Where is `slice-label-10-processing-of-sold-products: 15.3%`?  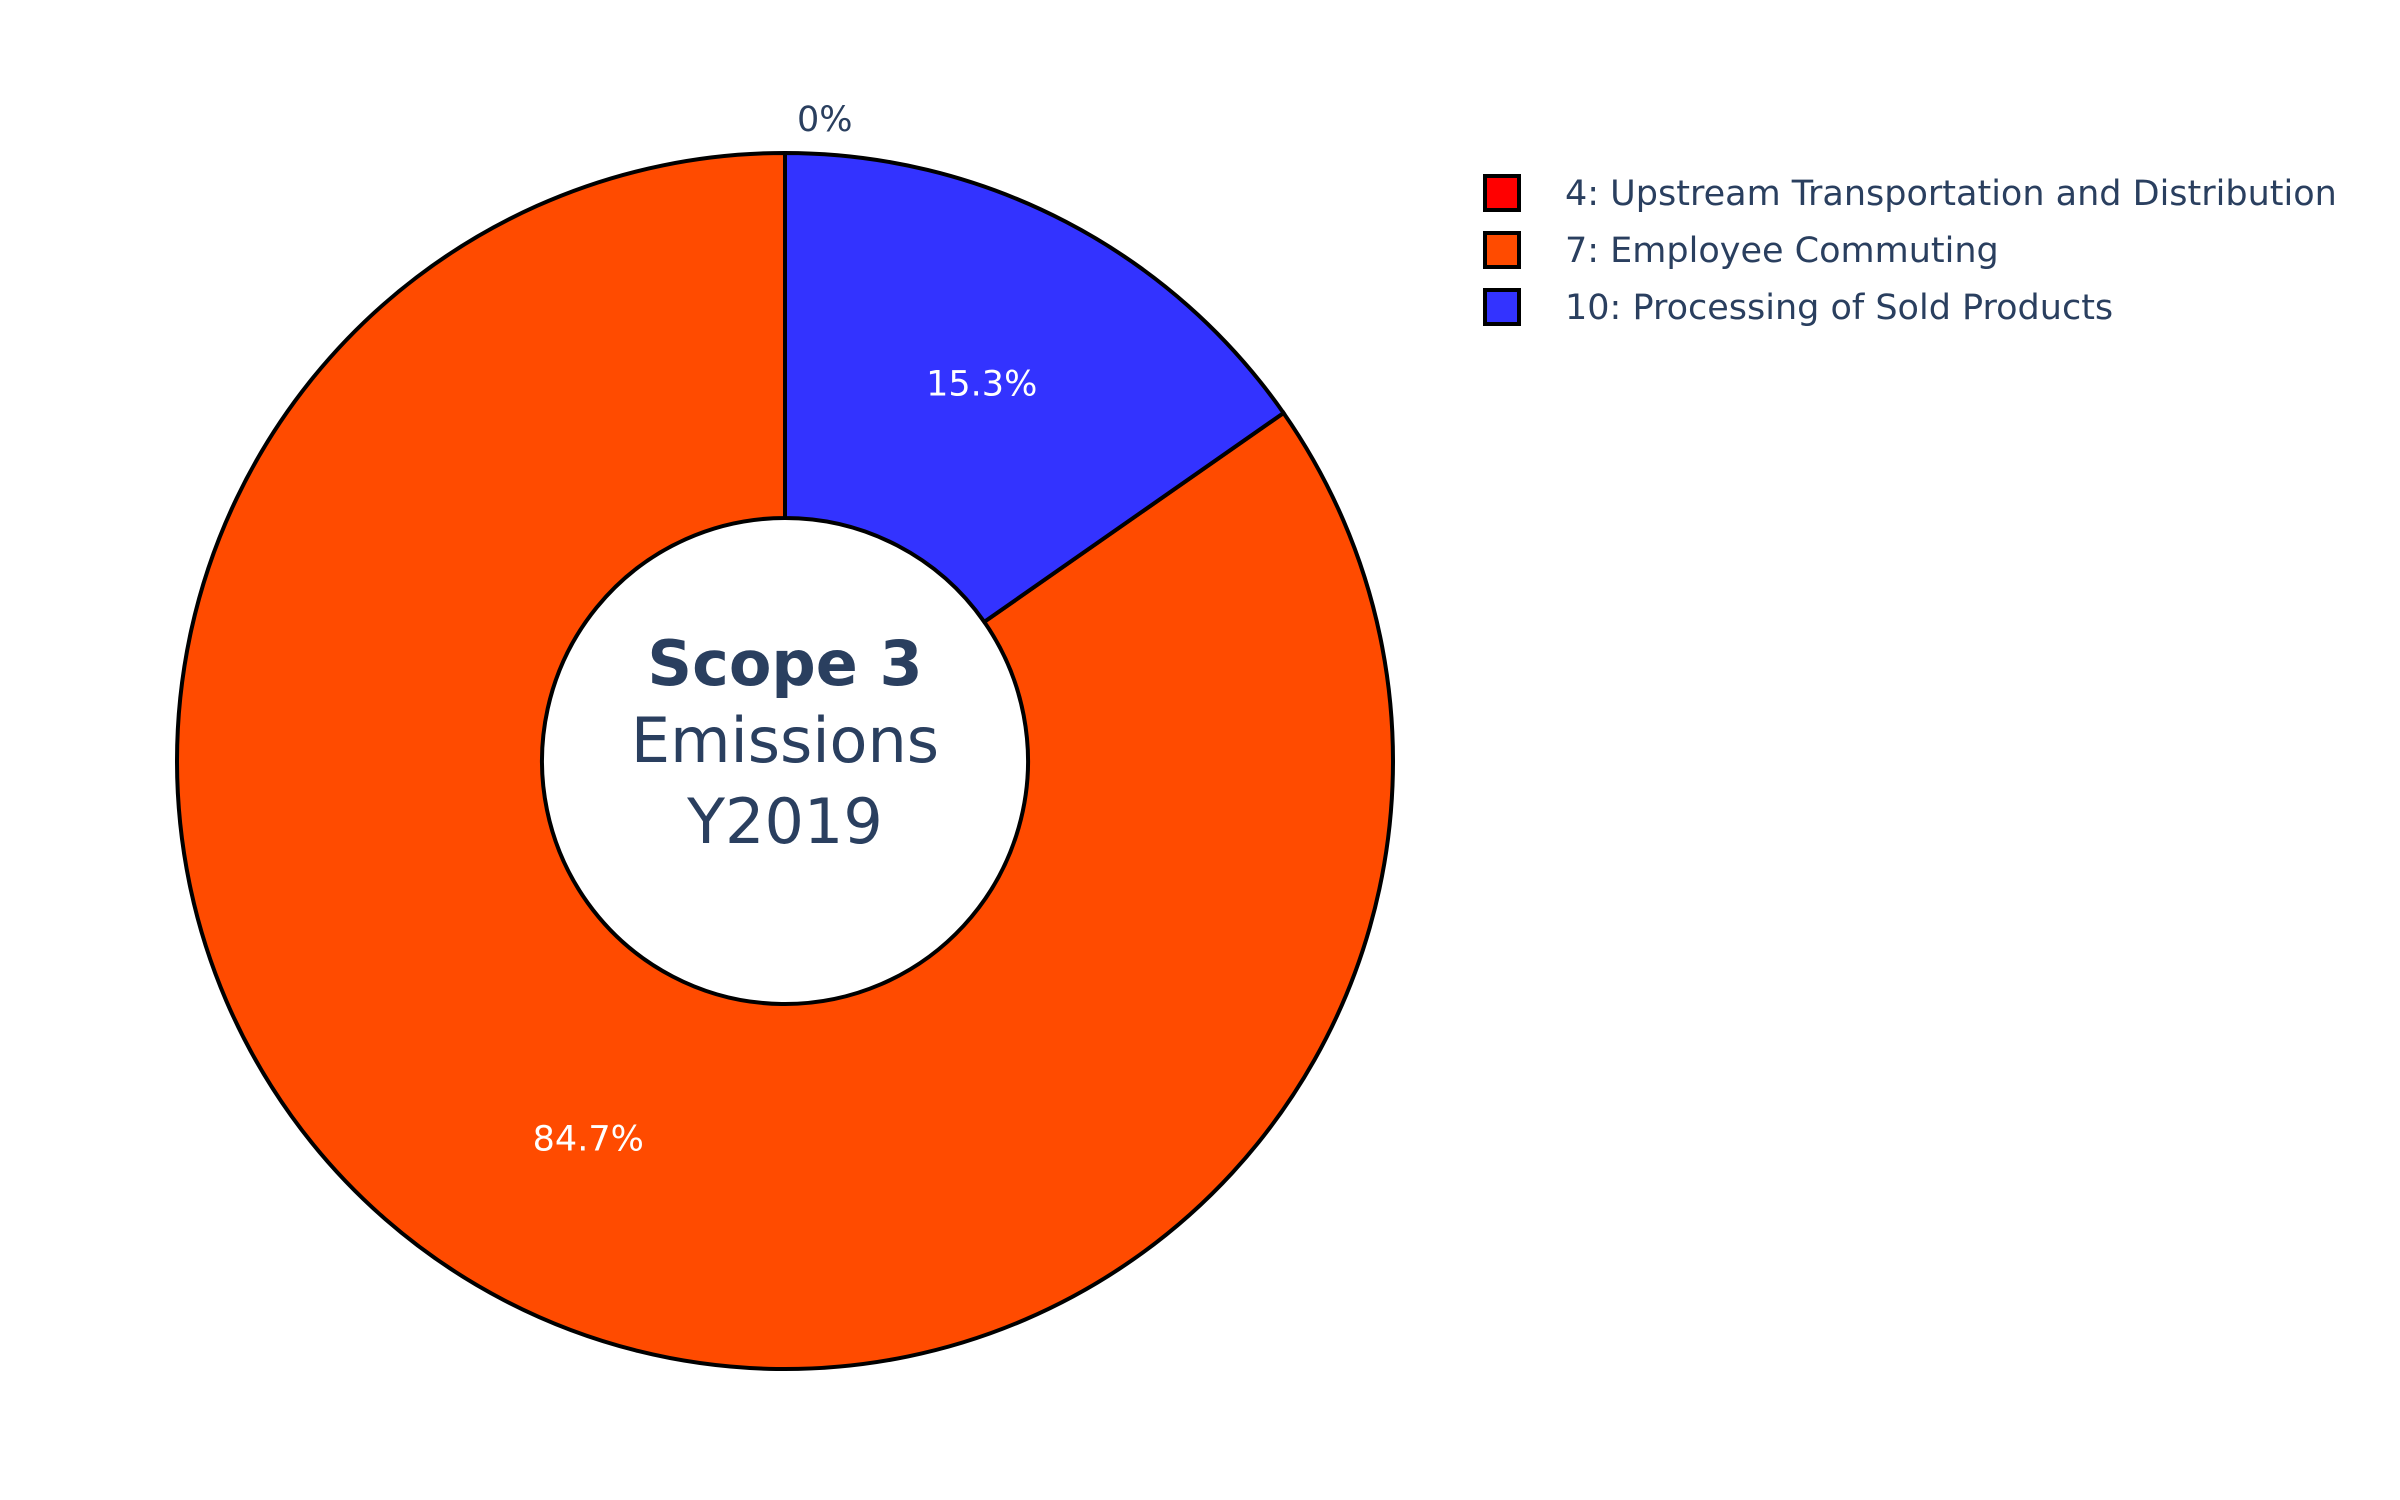
slice-label-10-processing-of-sold-products: 15.3% is located at coordinates (981, 385).